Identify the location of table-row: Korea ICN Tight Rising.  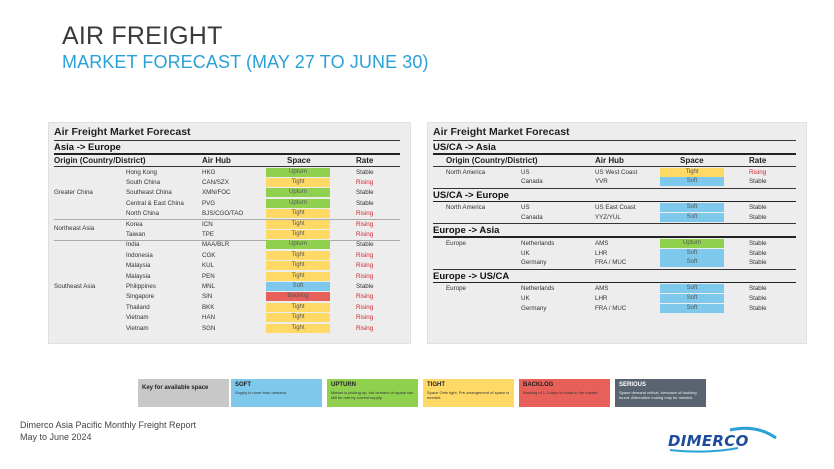
(229, 224).